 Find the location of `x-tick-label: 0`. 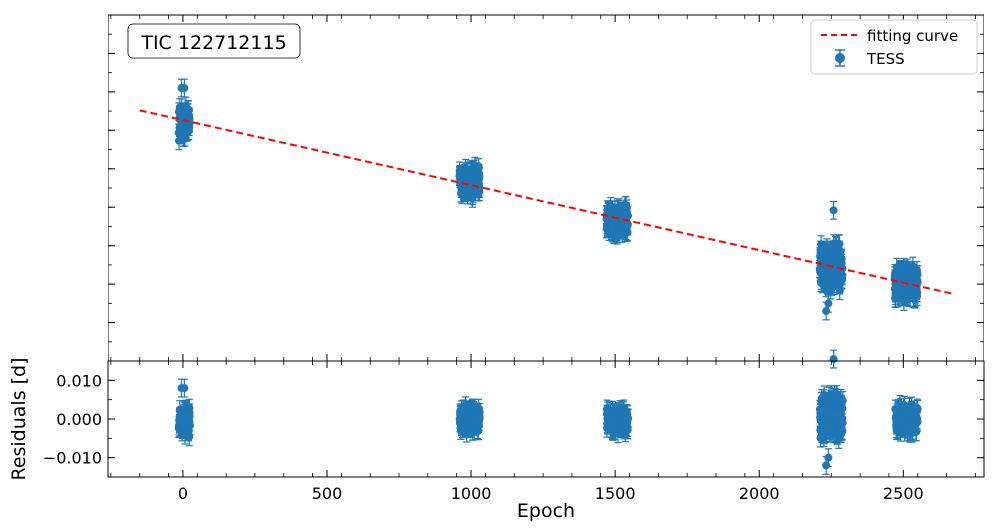

x-tick-label: 0 is located at coordinates (183, 493).